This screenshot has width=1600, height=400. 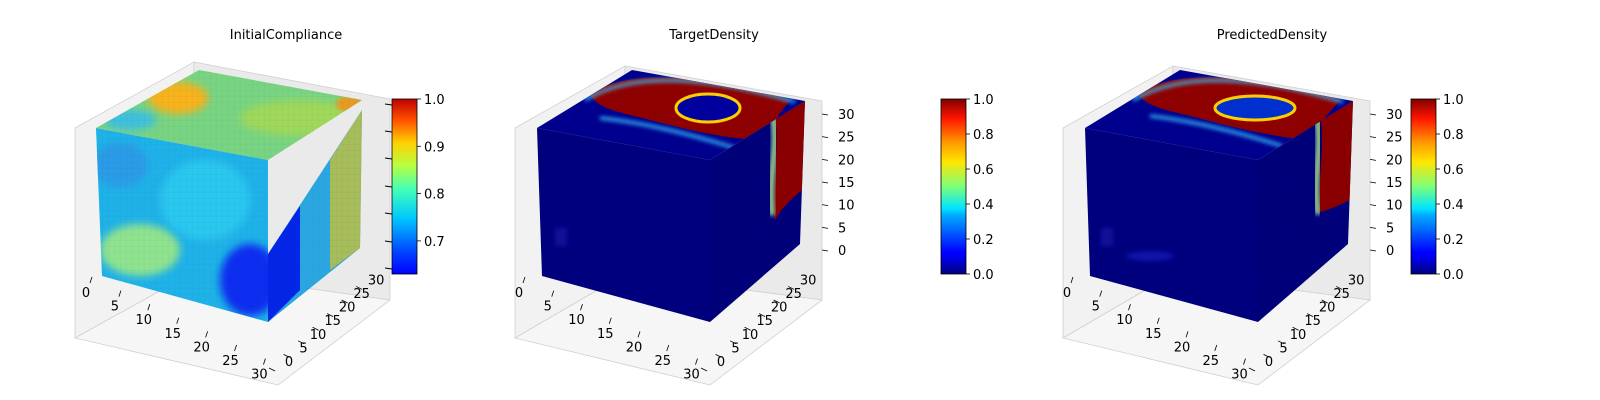 I want to click on panel-title: TargetDensity, so click(x=713, y=35).